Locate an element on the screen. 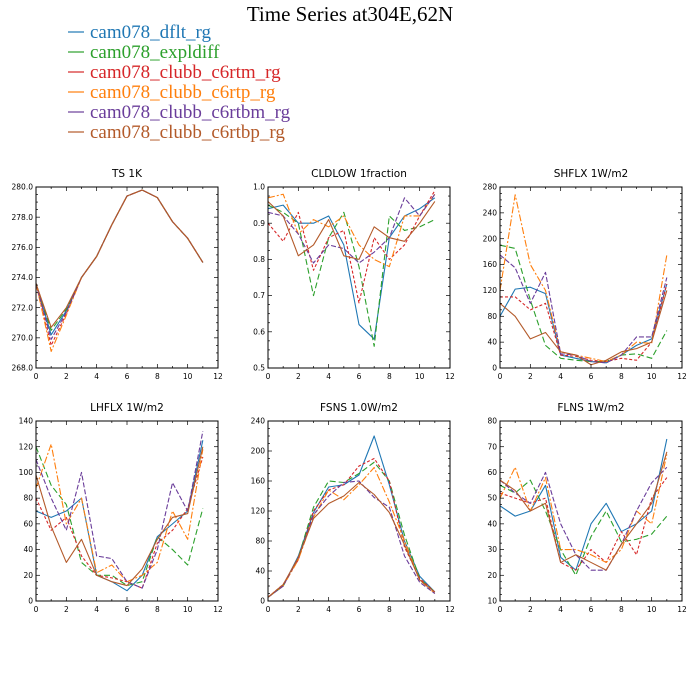  y-tick-label: 140 is located at coordinates (26, 421).